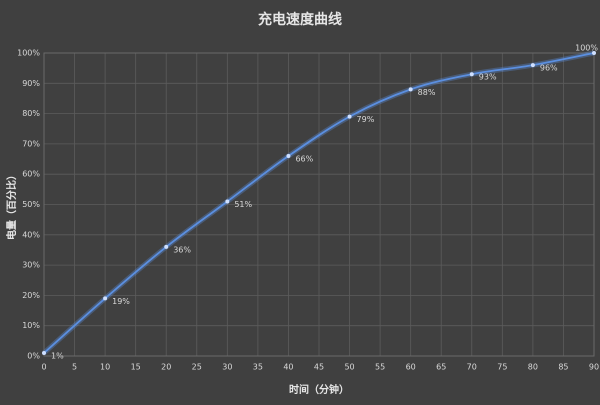 This screenshot has width=600, height=405. What do you see at coordinates (349, 367) in the screenshot?
I see `x-tick-label: 50` at bounding box center [349, 367].